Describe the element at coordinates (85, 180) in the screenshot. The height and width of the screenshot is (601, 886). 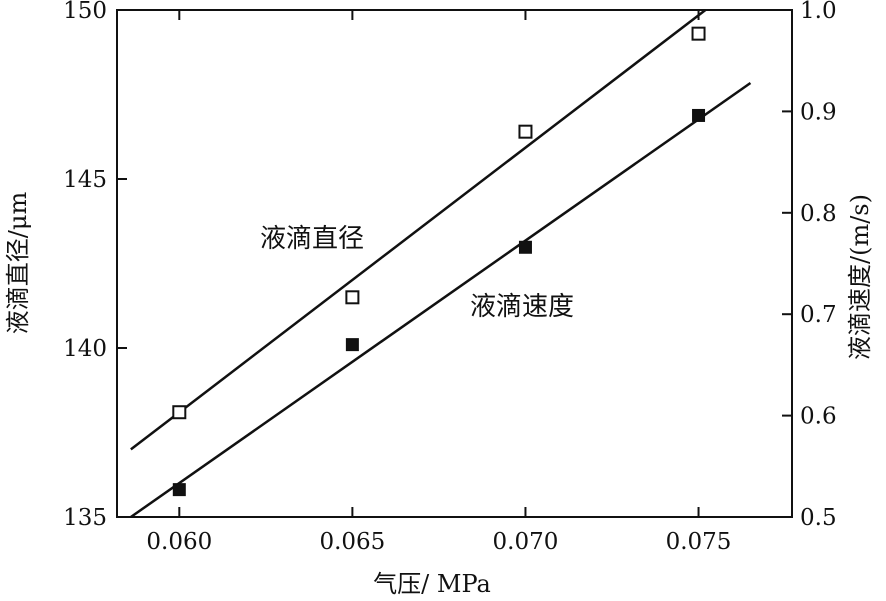
I see `y-left-tick-label: 145` at that location.